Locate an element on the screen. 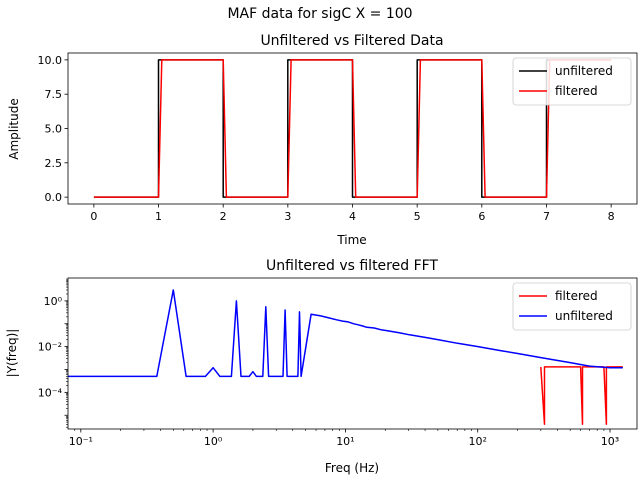 The width and height of the screenshot is (640, 480). bottom-chart-title: Unfiltered vs filtered FFT is located at coordinates (352, 266).